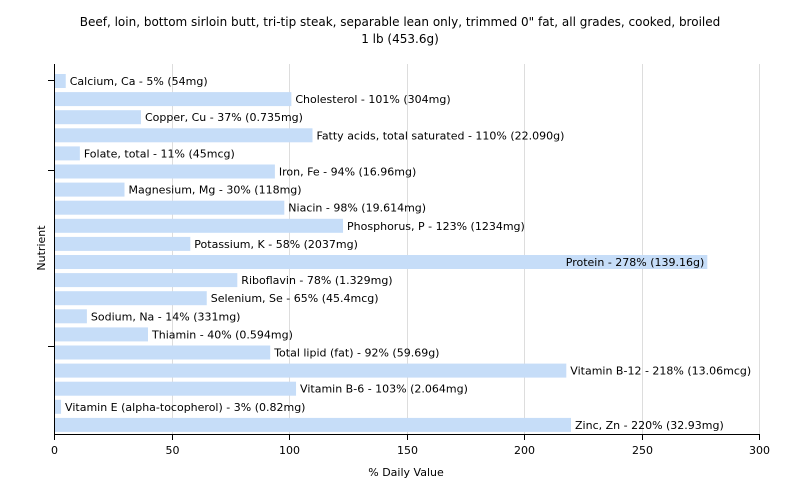 Image resolution: width=800 pixels, height=500 pixels. Describe the element at coordinates (356, 353) in the screenshot. I see `bar-label-15: Total lipid (fat) - 92% (59.69g)` at that location.